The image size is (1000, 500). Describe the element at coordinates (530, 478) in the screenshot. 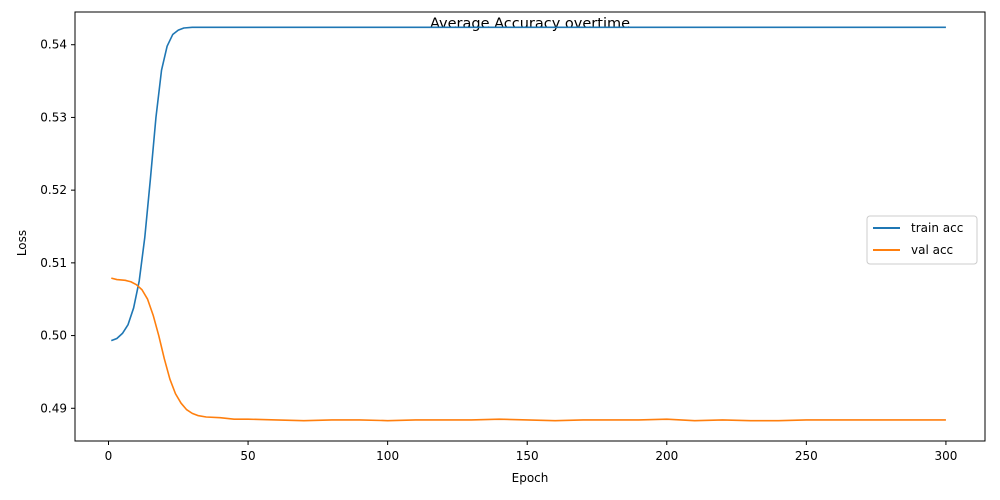

I see `x-axis-title: Epoch` at that location.